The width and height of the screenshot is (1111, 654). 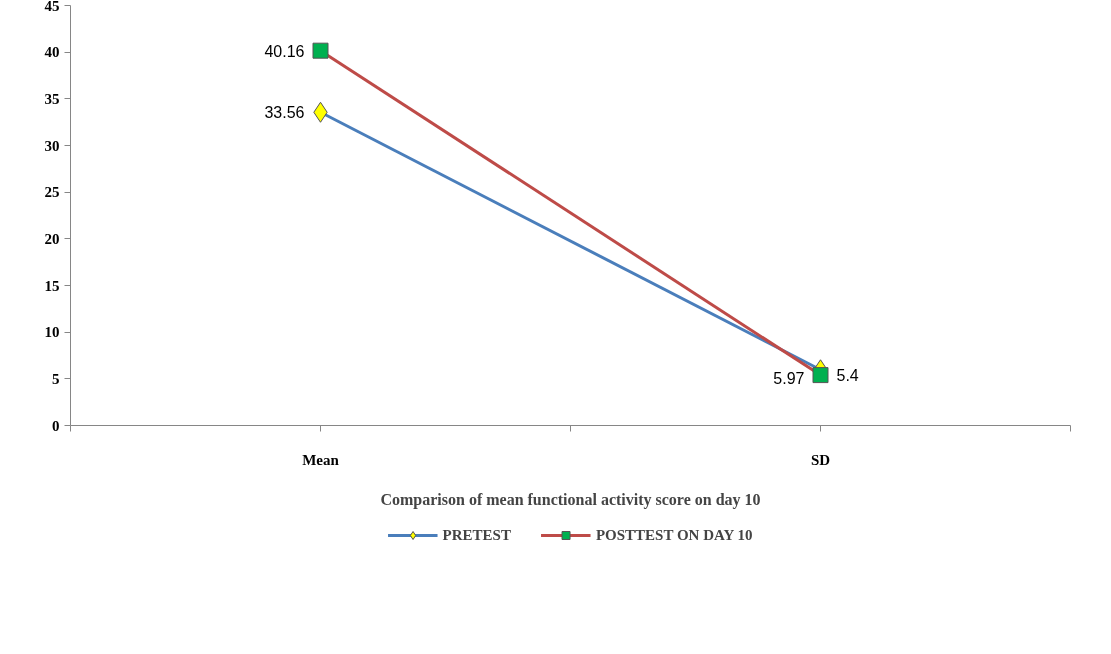 What do you see at coordinates (52, 285) in the screenshot?
I see `y-tick-label: 15` at bounding box center [52, 285].